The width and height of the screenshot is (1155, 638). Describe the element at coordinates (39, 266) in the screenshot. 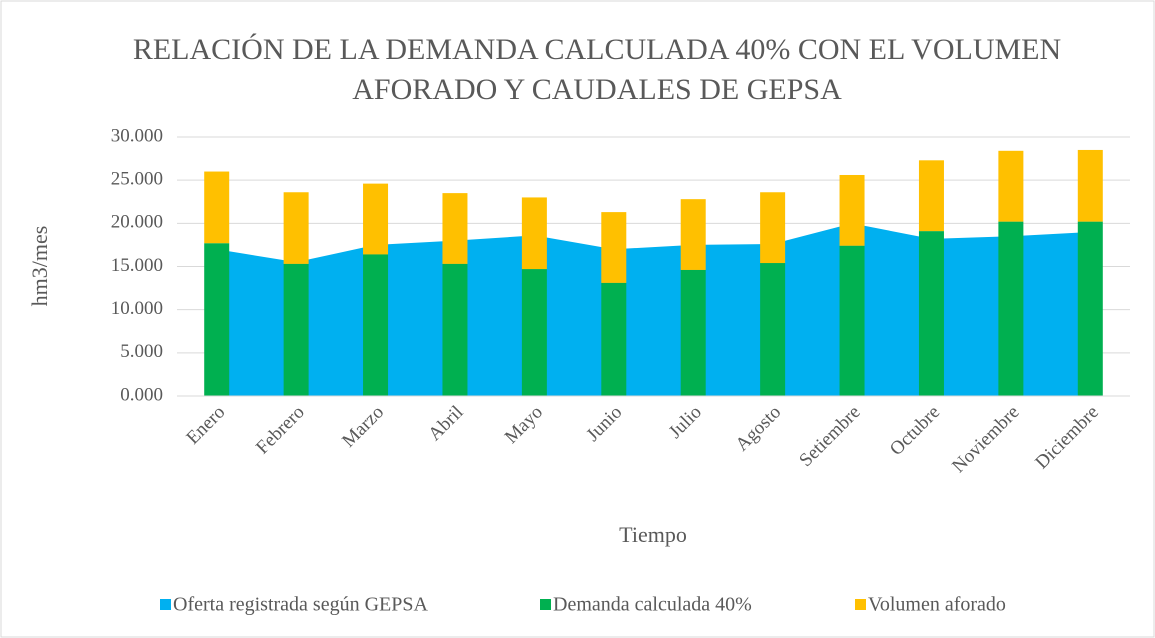

I see `y-axis-title: hm3/mes` at that location.